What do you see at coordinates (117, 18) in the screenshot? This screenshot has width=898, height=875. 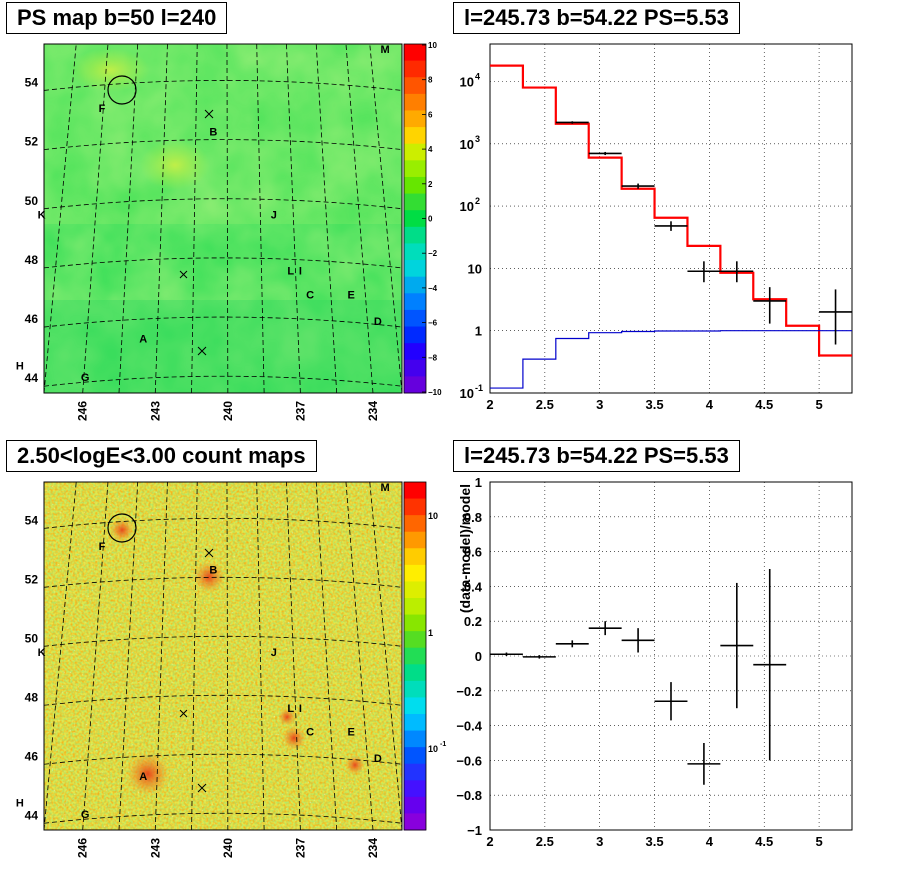 I see `ps-map-title: PS map b=50 l=240` at bounding box center [117, 18].